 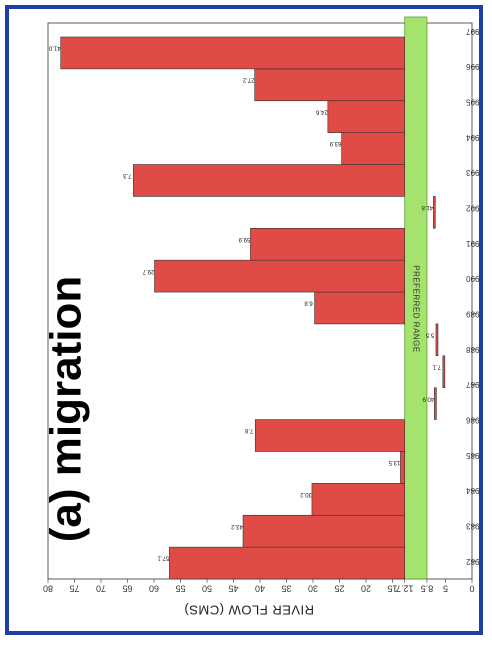 I want to click on bar-data-label: 57.1, so click(x=163, y=558).